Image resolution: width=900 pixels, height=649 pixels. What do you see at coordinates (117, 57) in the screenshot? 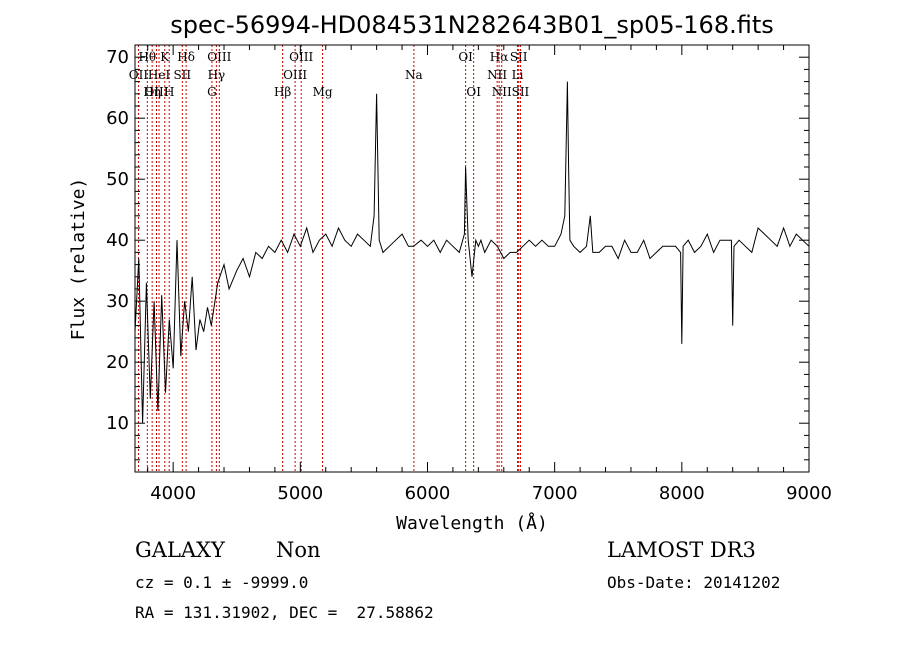
I see `y-tick-label: 70` at bounding box center [117, 57].